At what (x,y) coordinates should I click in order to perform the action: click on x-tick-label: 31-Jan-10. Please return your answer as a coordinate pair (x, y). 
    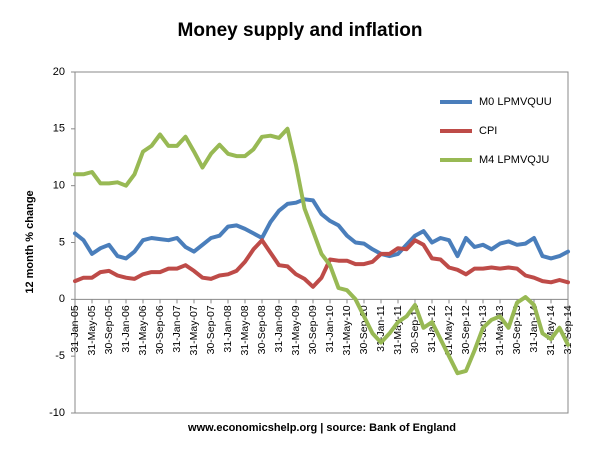
    Looking at the image, I should click on (330, 328).